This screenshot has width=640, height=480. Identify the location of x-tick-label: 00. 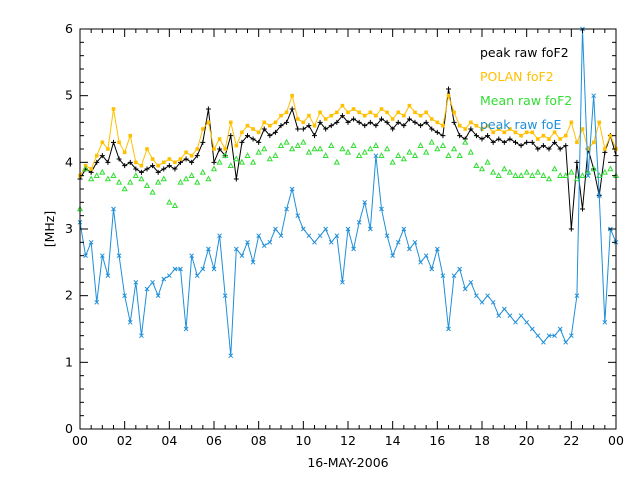
(80, 440).